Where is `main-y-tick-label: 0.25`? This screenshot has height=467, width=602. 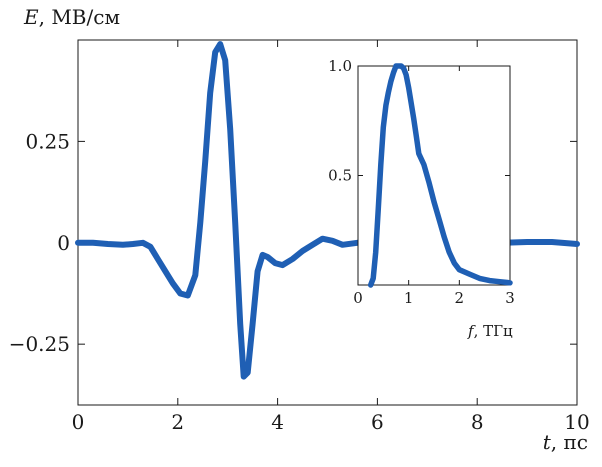 main-y-tick-label: 0.25 is located at coordinates (47, 141).